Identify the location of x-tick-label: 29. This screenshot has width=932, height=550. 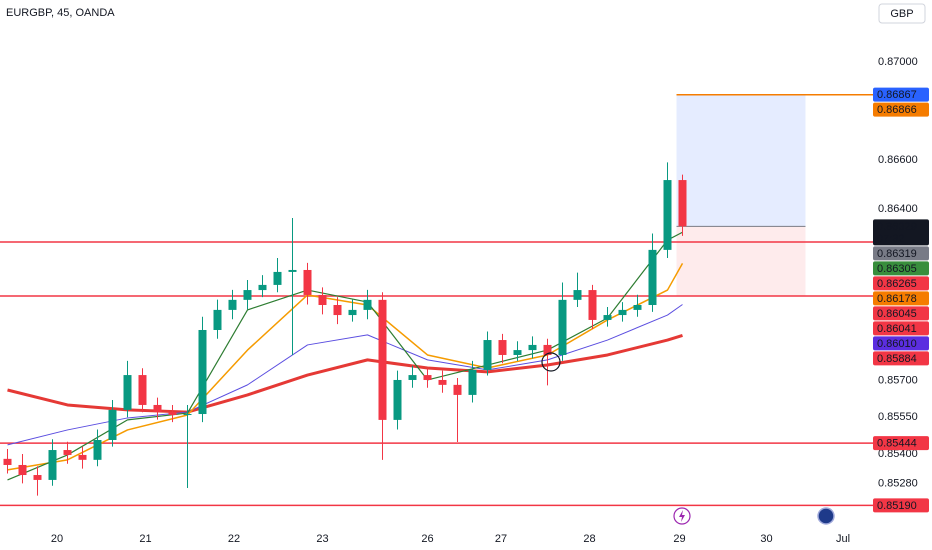
(679, 539).